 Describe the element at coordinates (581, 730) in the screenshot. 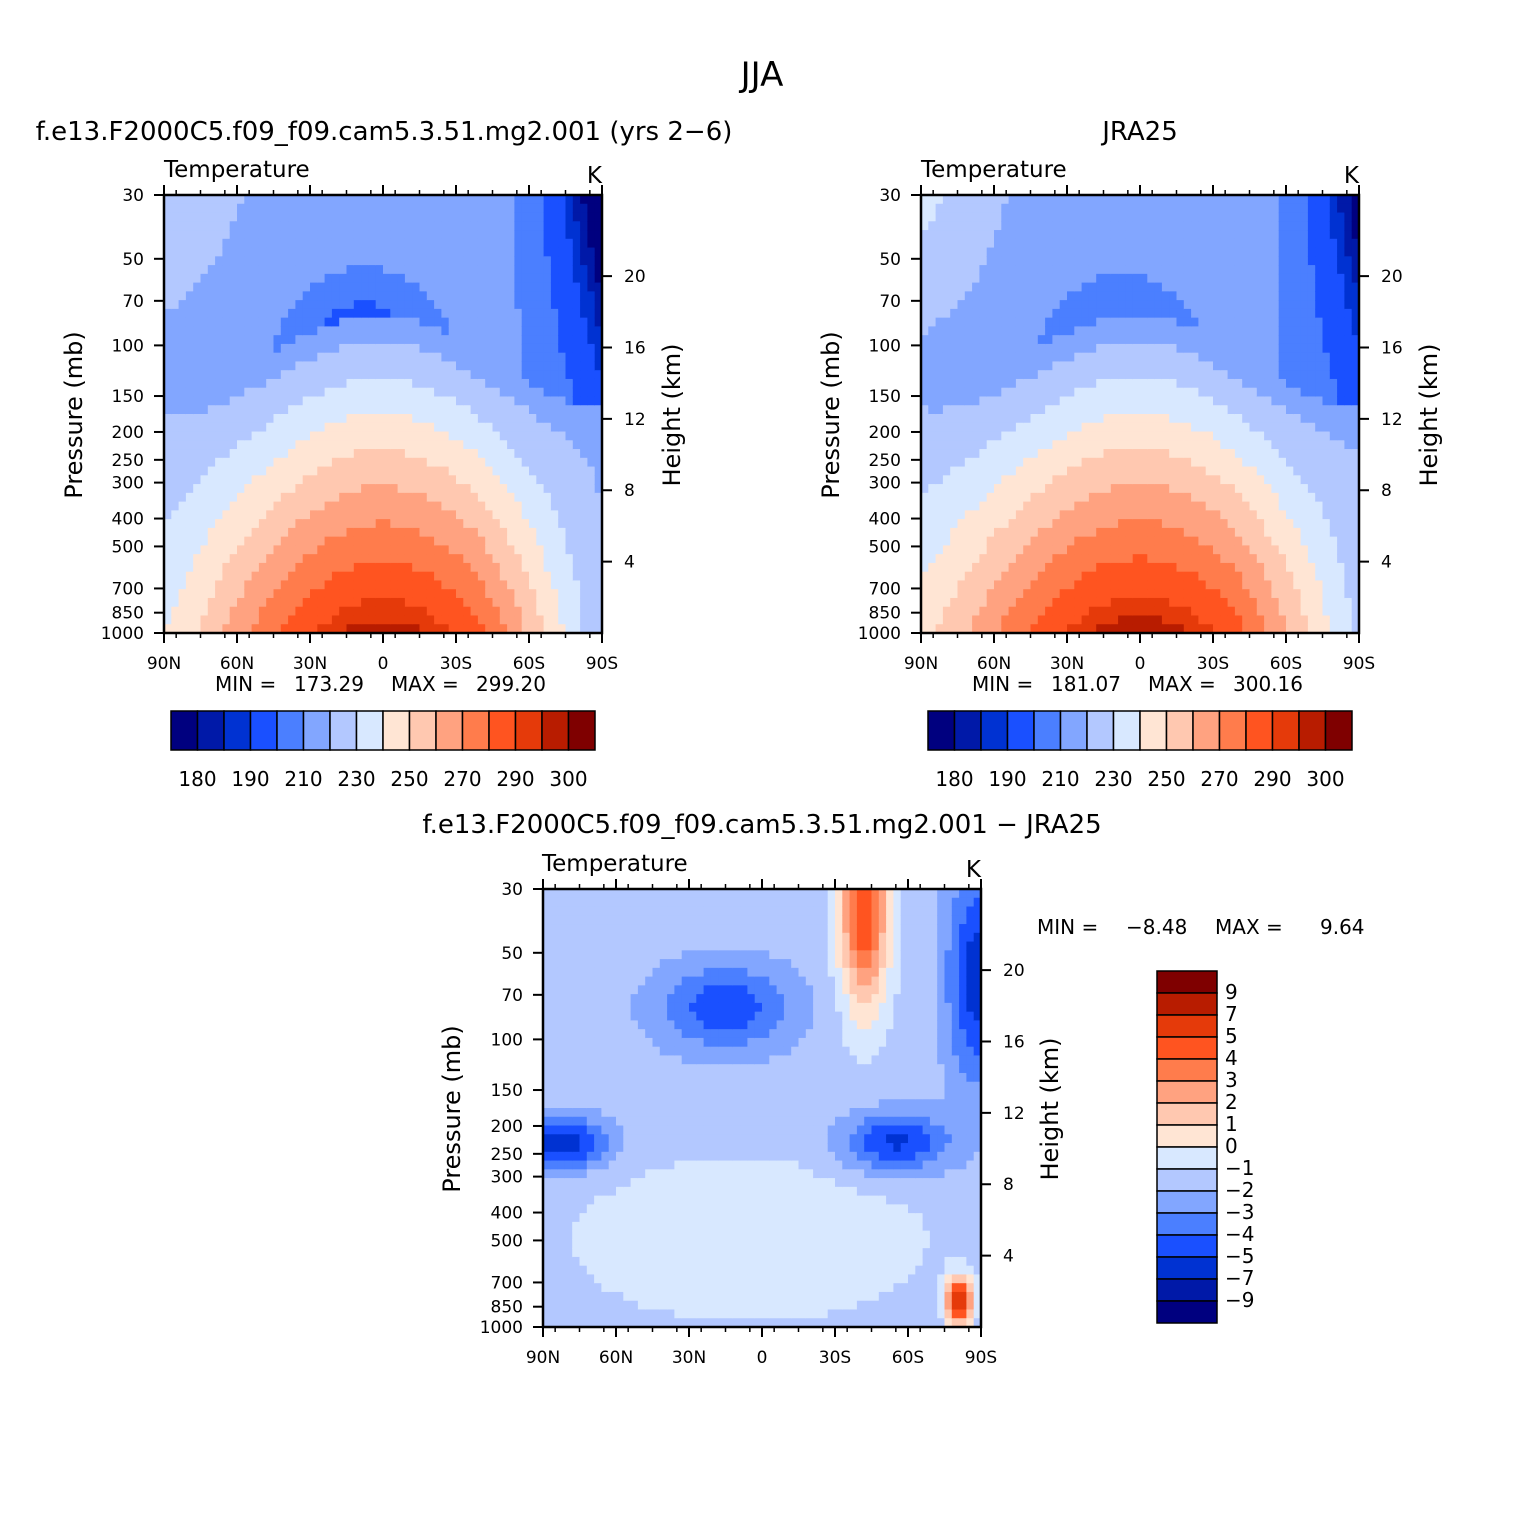

I see `colorbar-box` at that location.